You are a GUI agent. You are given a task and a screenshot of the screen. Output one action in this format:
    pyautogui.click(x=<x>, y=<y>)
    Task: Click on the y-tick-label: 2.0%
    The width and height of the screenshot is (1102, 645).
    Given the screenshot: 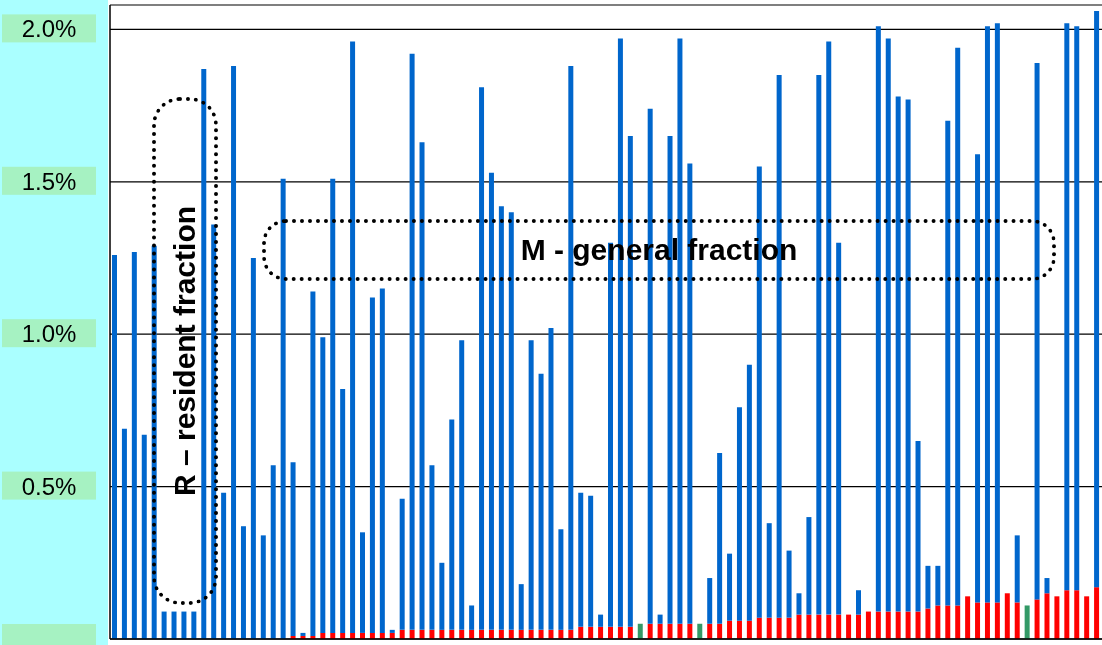 What is the action you would take?
    pyautogui.click(x=49, y=29)
    